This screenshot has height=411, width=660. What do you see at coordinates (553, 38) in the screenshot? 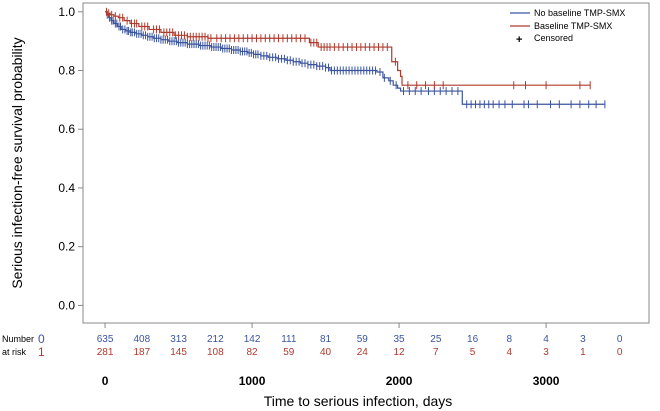
I see `legend-label-censored: Censored` at bounding box center [553, 38].